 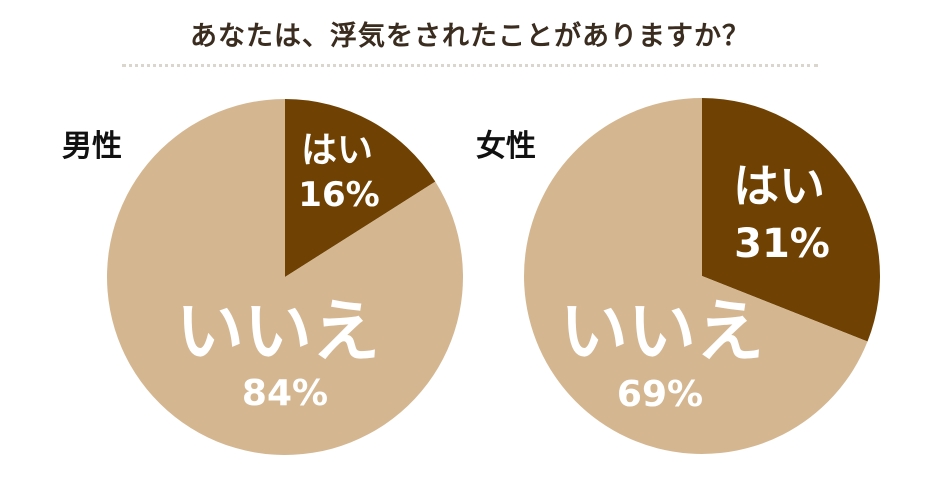 What do you see at coordinates (470, 36) in the screenshot?
I see `chart-title: あなたは、浮気をされたことがありますか？` at bounding box center [470, 36].